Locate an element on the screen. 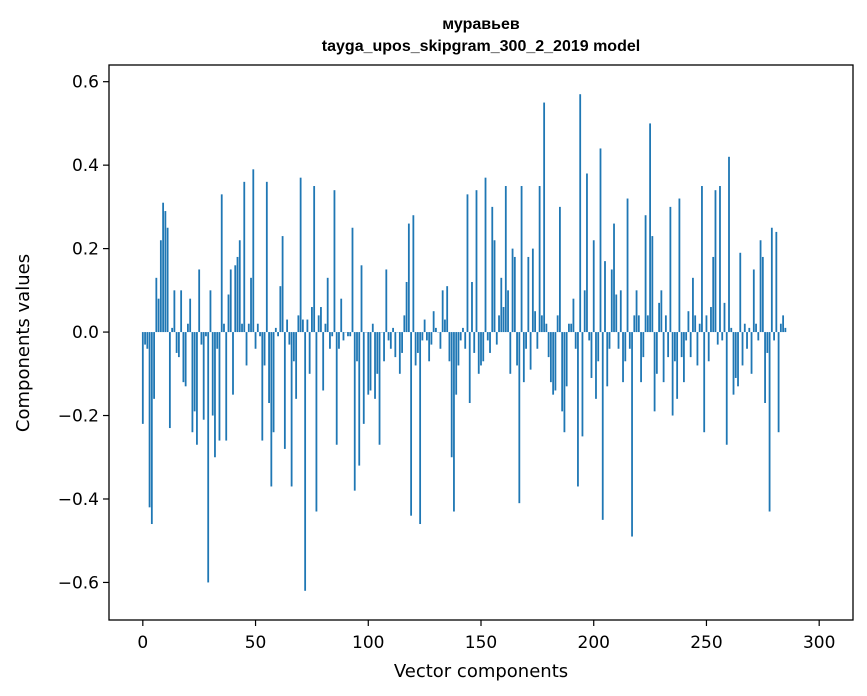 This screenshot has height=696, width=867. y-axis-label: Components values is located at coordinates (23, 343).